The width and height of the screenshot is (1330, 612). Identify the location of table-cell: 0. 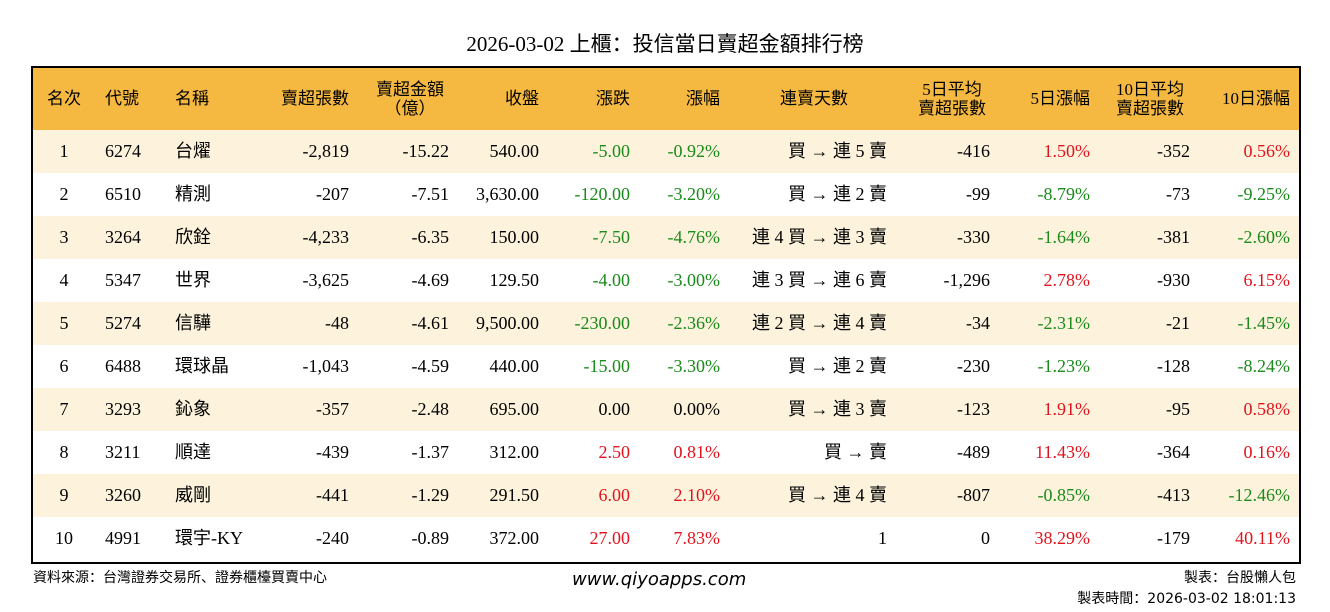
(985, 538).